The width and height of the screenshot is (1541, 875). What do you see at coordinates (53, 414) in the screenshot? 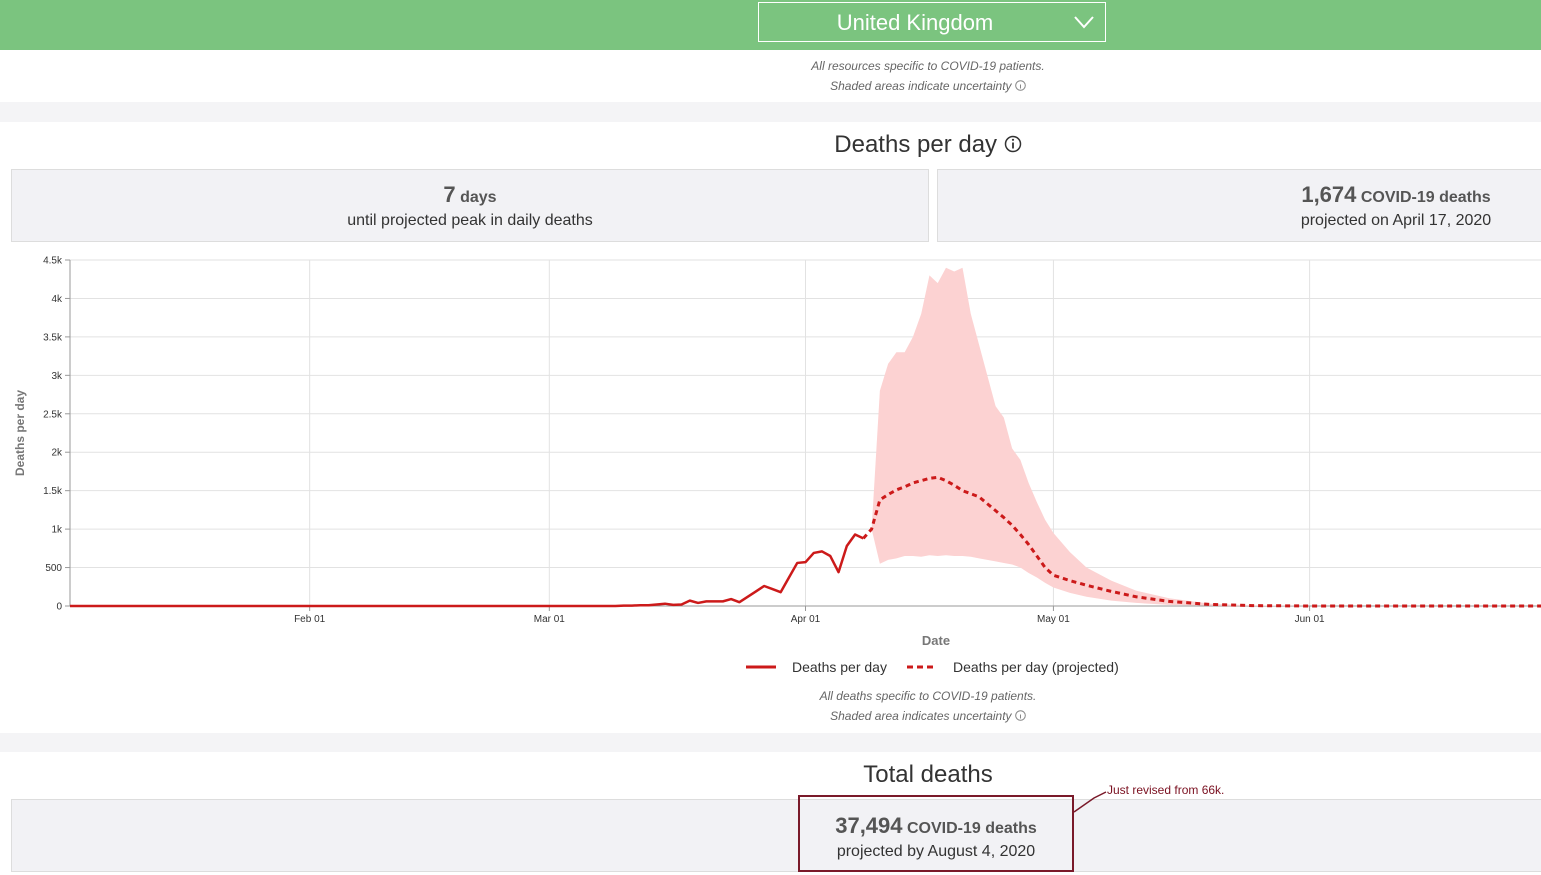
I see `y-tick-label: 2.5k` at bounding box center [53, 414].